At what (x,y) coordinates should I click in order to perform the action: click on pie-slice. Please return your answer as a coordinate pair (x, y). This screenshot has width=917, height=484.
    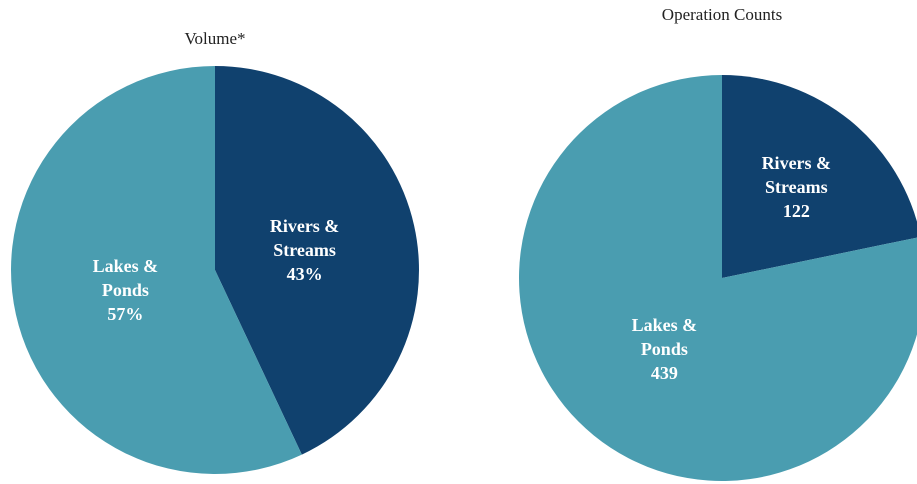
    Looking at the image, I should click on (819, 176).